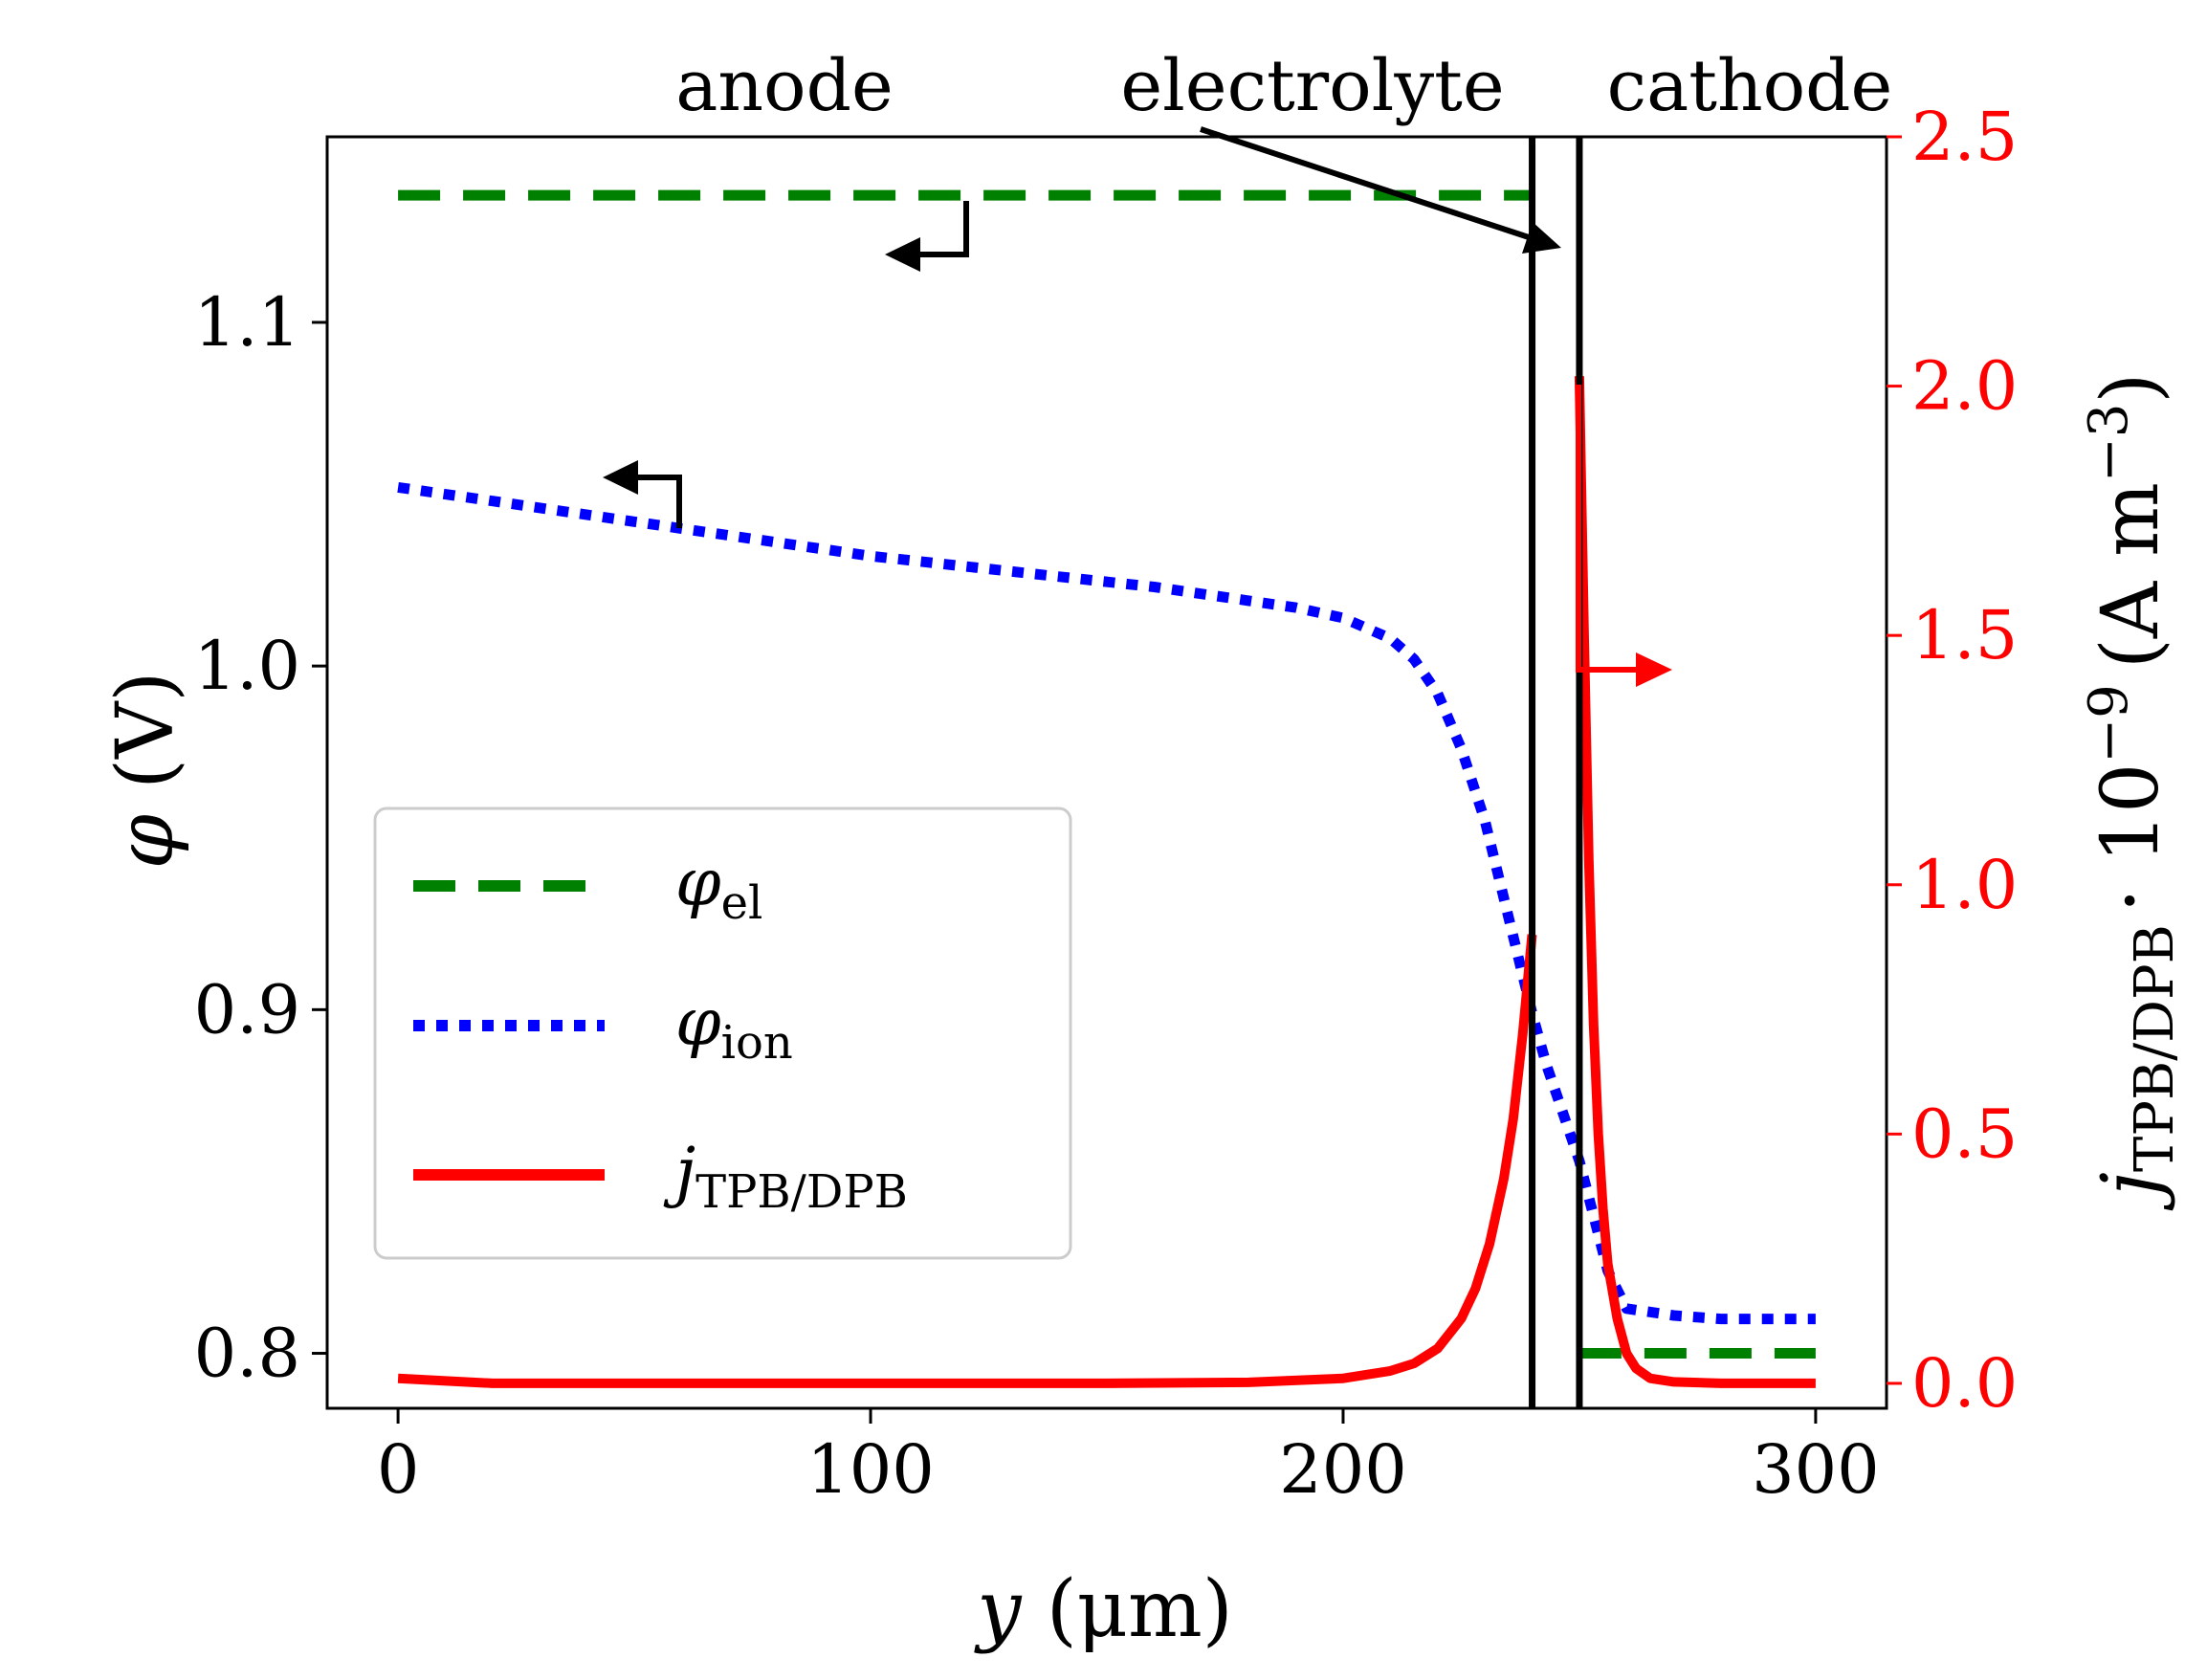 The image size is (2207, 1680). I want to click on legend-label-phi-el: φel, so click(719, 888).